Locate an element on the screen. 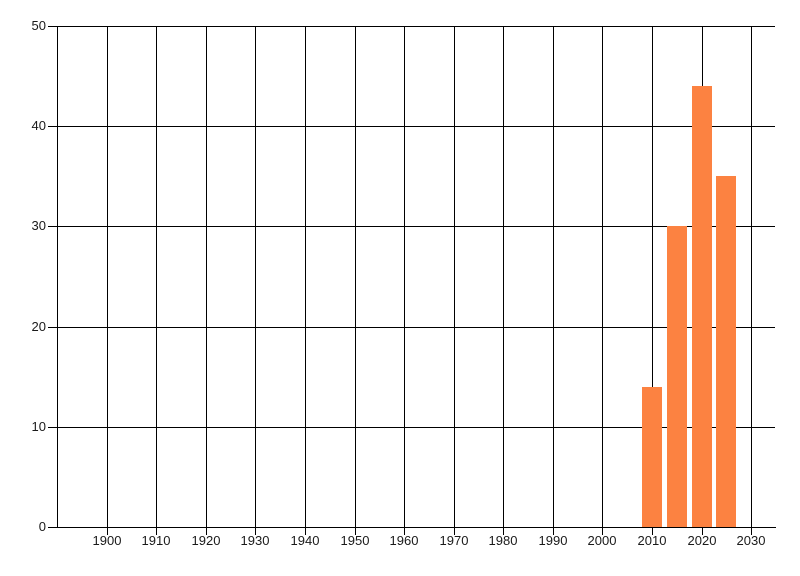 This screenshot has height=576, width=800. x-gridline-1900 is located at coordinates (107, 280).